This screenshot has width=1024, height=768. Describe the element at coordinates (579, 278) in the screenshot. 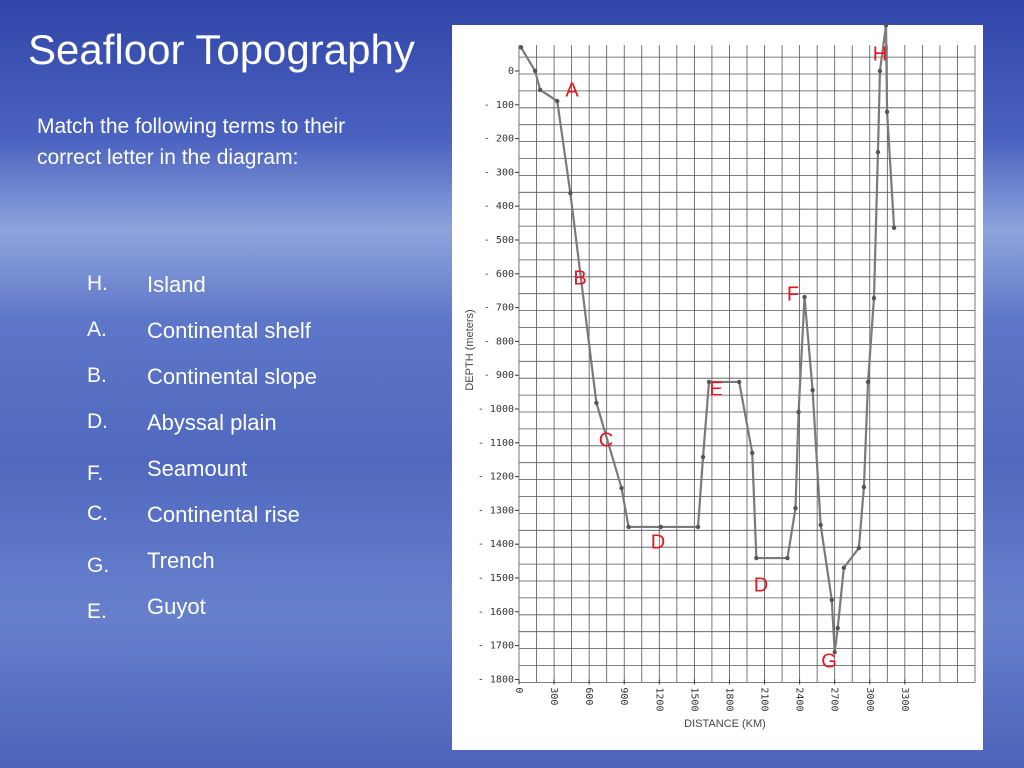

I see `diagram-letter: B` at that location.